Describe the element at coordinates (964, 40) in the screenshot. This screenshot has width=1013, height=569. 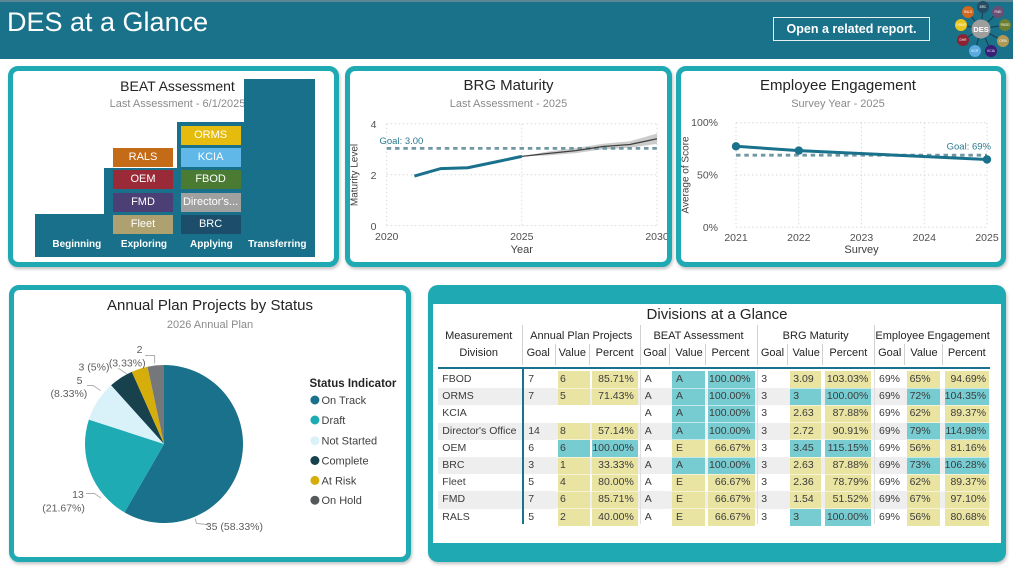
I see `svg-text: DHR` at that location.